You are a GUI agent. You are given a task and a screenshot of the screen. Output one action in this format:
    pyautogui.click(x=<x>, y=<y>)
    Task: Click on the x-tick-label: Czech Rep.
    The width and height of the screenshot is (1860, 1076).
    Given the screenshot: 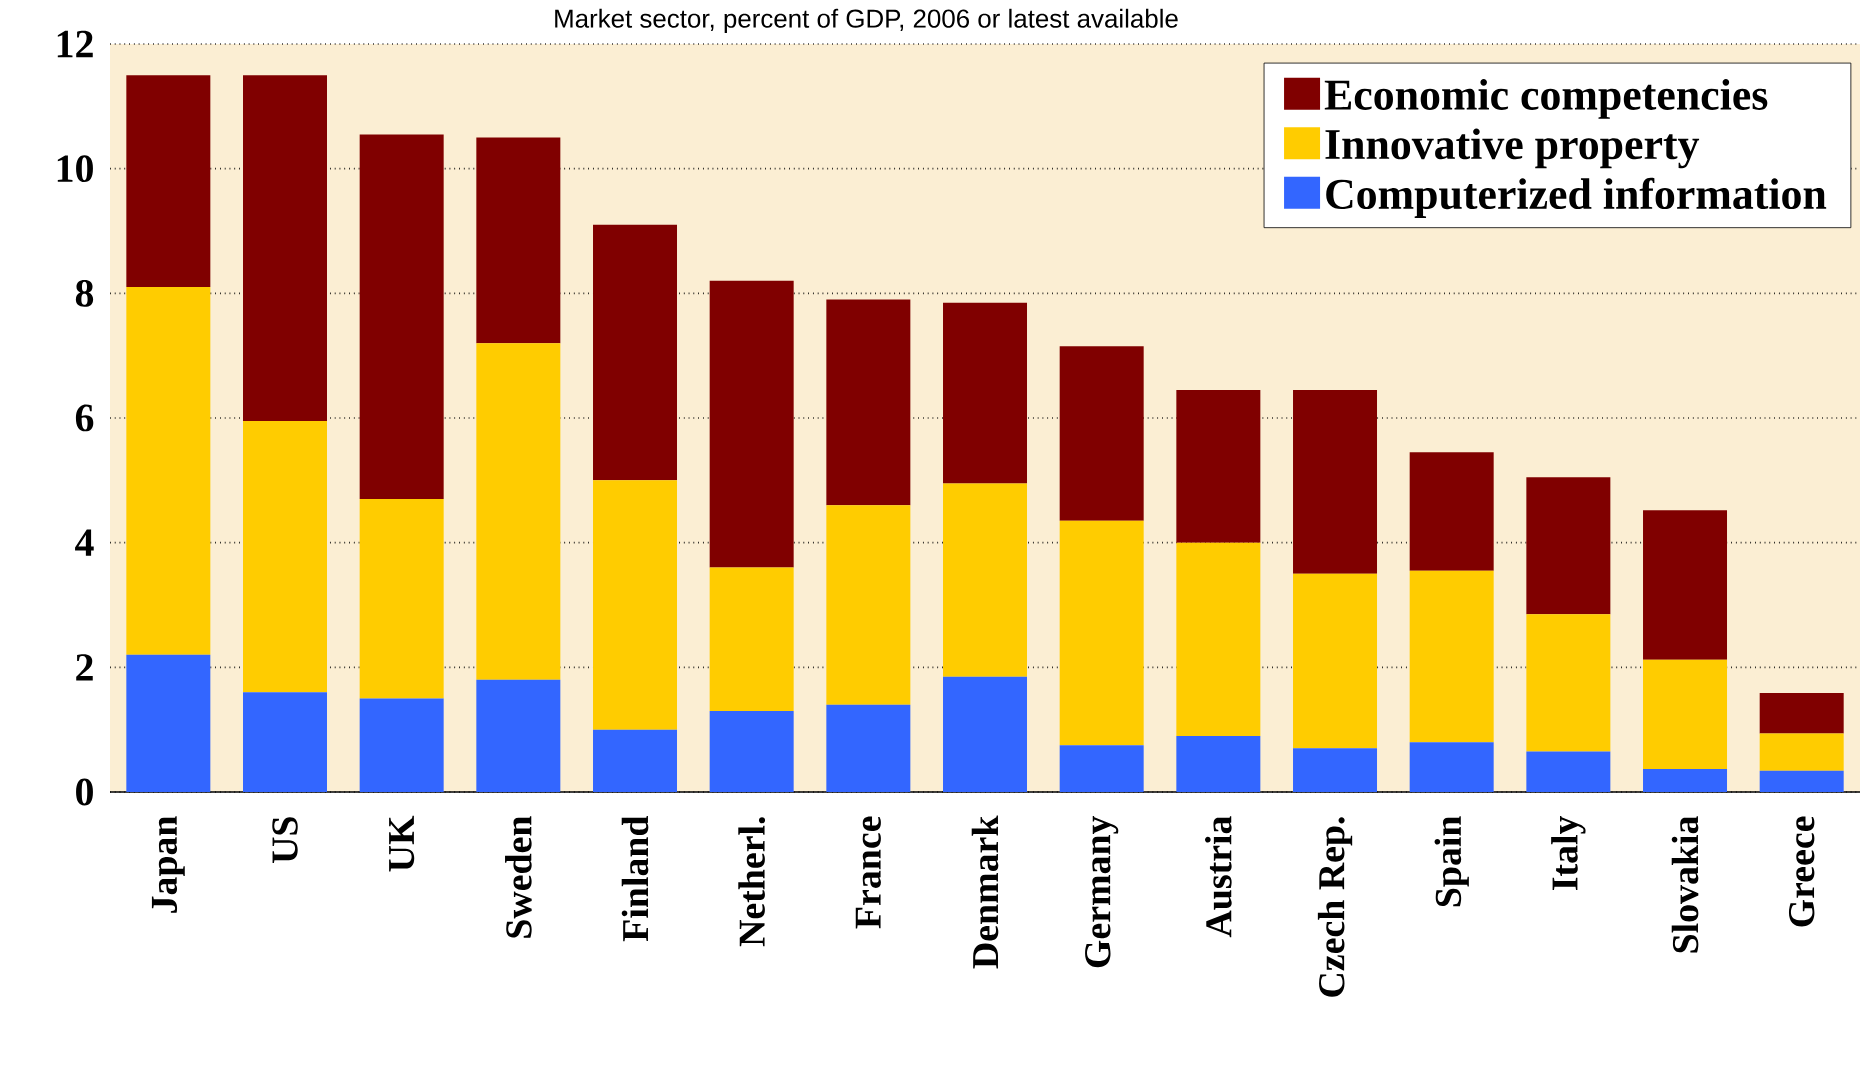 What is the action you would take?
    pyautogui.click(x=1335, y=907)
    